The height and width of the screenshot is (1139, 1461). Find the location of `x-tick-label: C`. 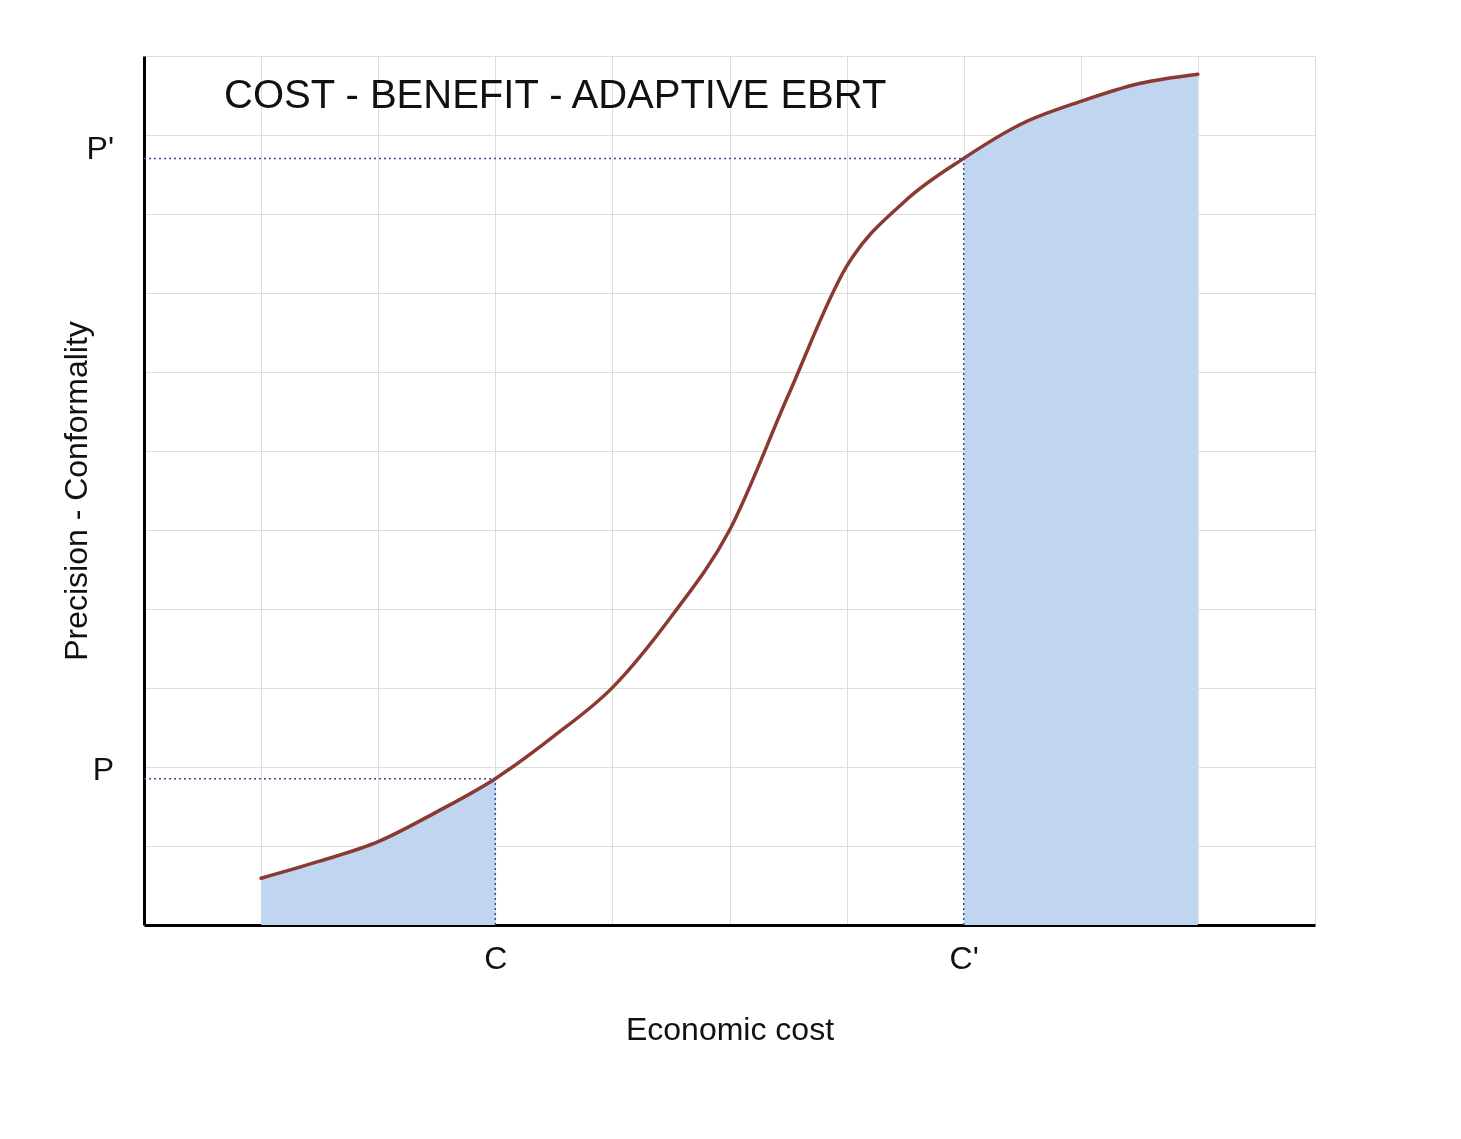

x-tick-label: C is located at coordinates (496, 957).